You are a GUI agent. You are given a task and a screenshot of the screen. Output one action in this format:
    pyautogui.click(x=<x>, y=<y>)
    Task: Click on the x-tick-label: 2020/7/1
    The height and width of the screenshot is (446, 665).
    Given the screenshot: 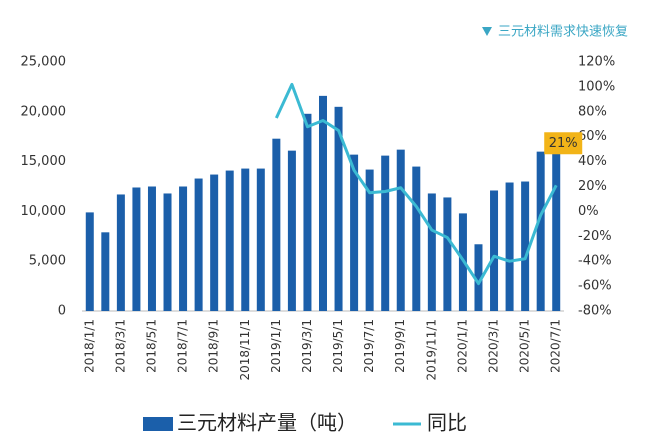 What is the action you would take?
    pyautogui.click(x=556, y=346)
    